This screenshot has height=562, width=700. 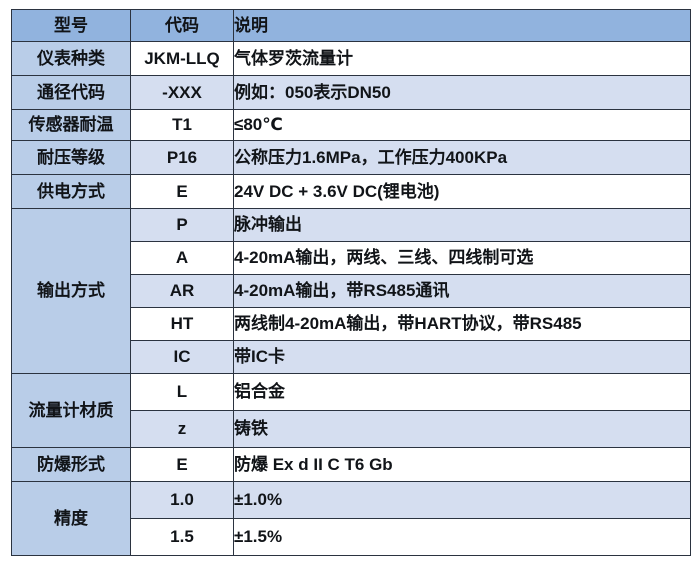 I want to click on row-group-label: 耐压等级, so click(x=71, y=157).